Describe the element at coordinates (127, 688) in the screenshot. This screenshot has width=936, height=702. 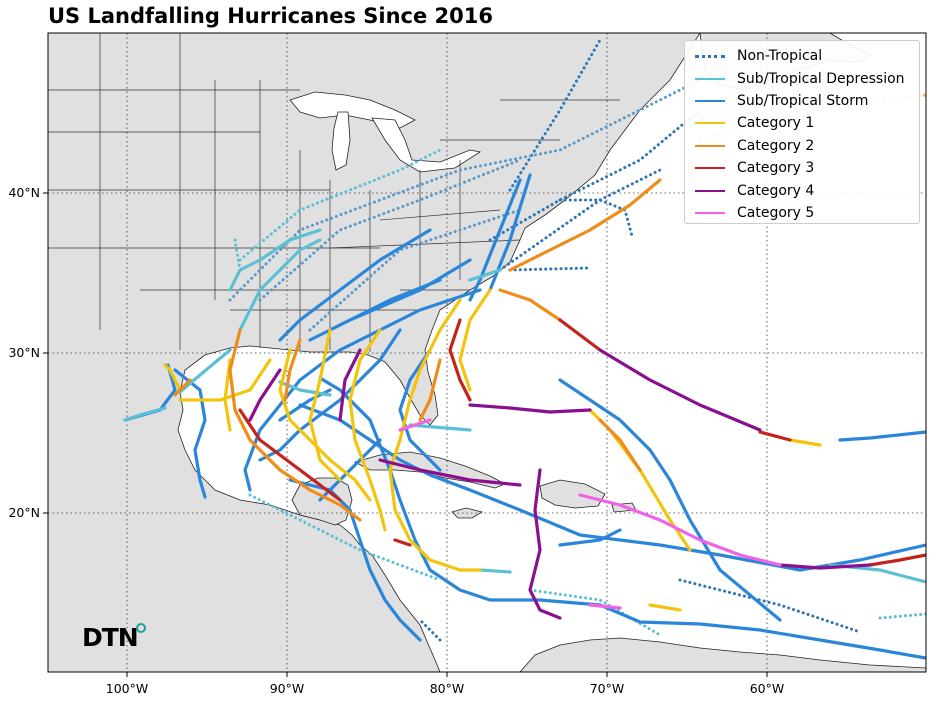
I see `x-tick-label: 100°W` at that location.